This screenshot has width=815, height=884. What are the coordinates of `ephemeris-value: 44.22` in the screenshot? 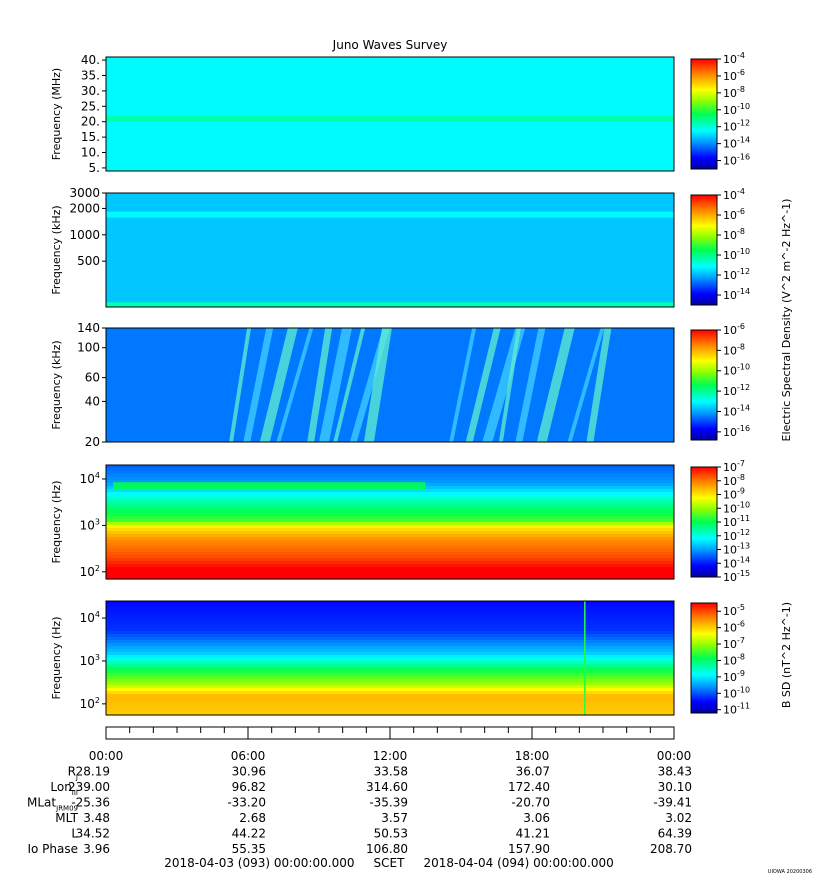 It's located at (249, 834).